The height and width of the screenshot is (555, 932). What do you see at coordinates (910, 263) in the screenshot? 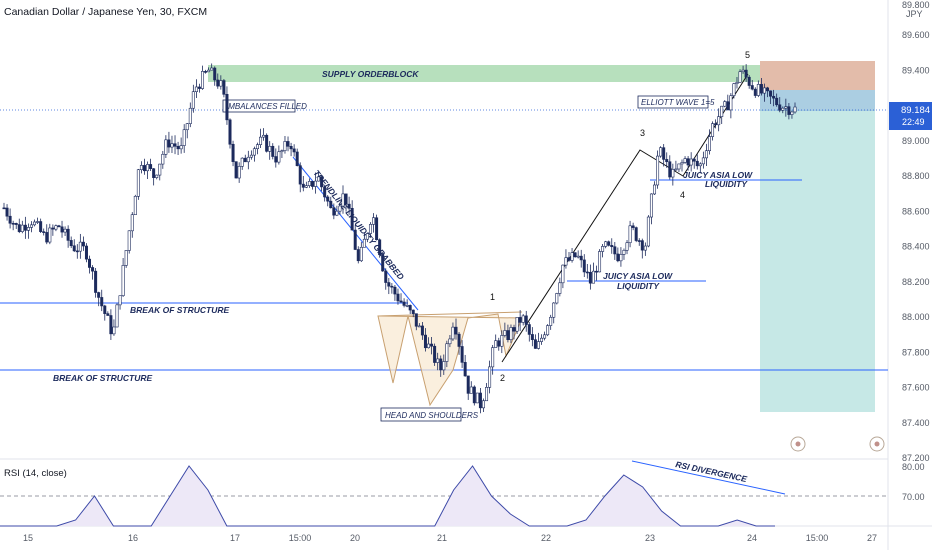
I see `price-axis-panel` at bounding box center [910, 263].